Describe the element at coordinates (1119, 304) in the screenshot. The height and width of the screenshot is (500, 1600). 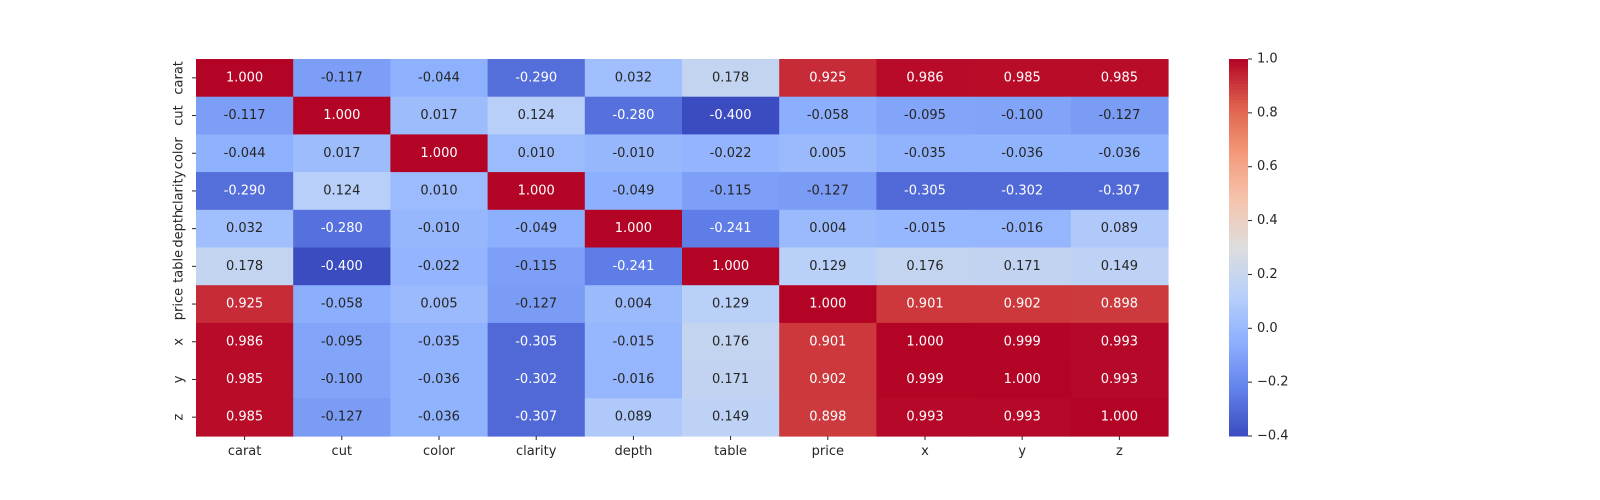
I see `heatmap-cell-label: 0.898` at that location.